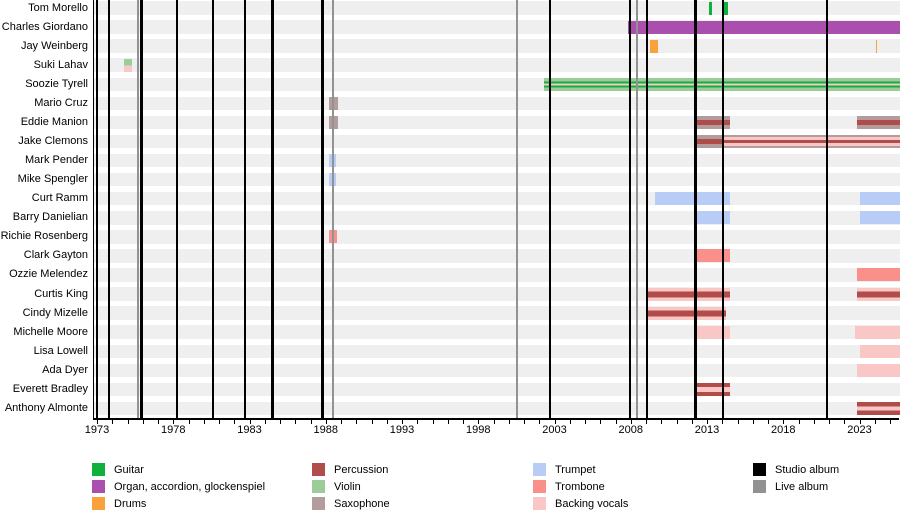 This screenshot has height=512, width=900. I want to click on legend-item: Organ, accordion, glockenspiel, so click(178, 486).